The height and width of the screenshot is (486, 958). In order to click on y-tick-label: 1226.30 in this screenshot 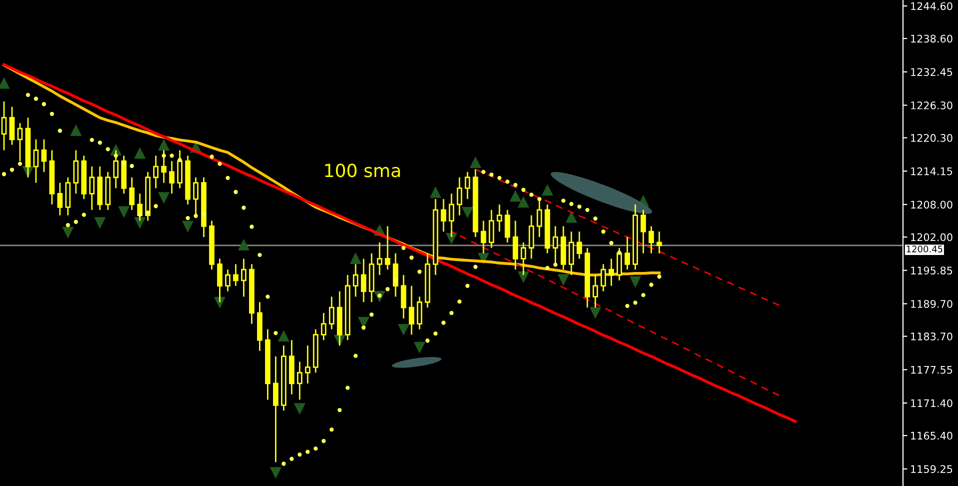, I will do `click(931, 105)`.